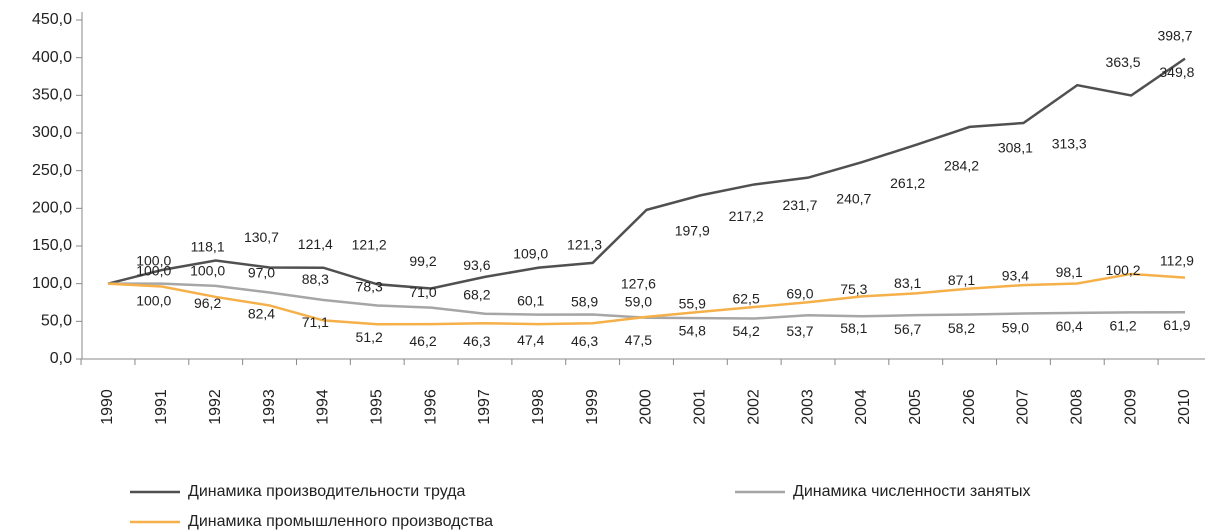  Describe the element at coordinates (52, 132) in the screenshot. I see `y-tick-label: 300,0` at that location.